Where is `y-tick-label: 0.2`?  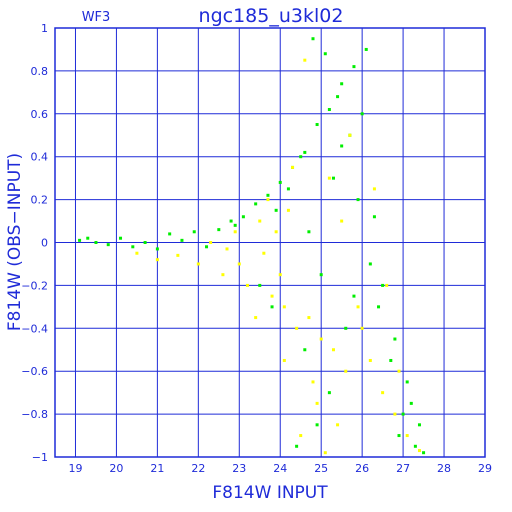
y-tick-label: 0.2 is located at coordinates (40, 200).